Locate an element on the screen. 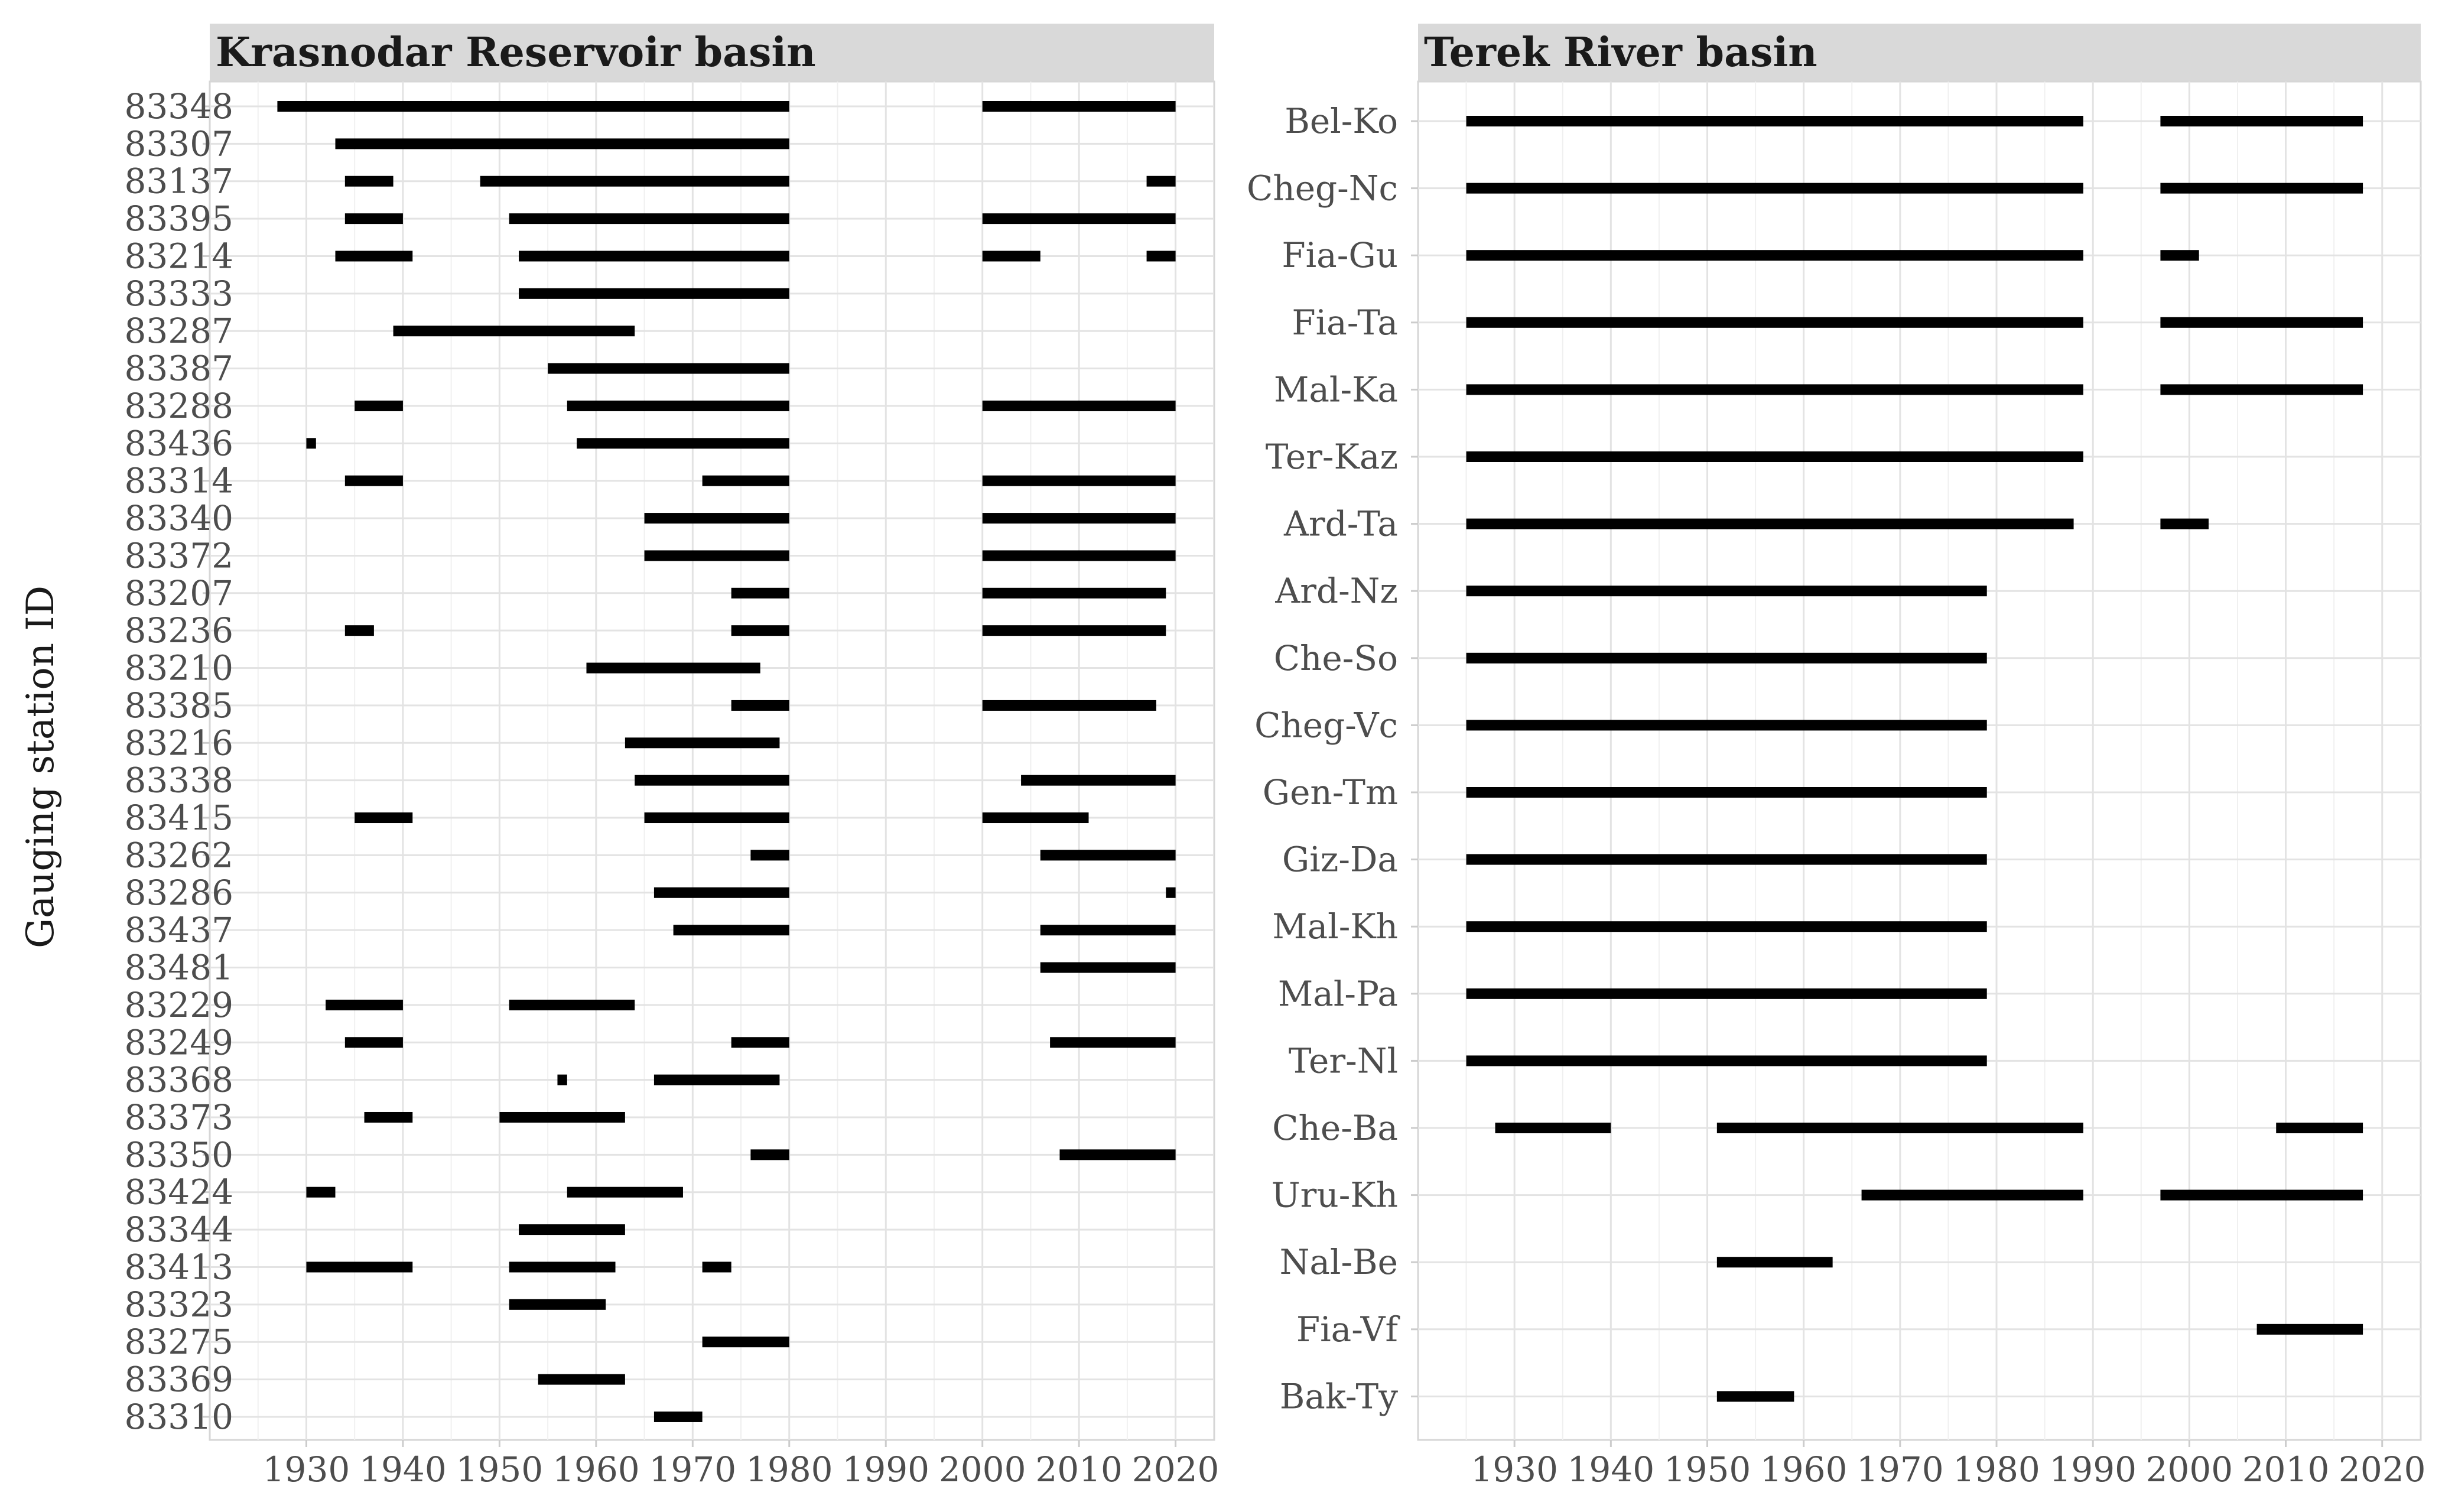 Image resolution: width=2442 pixels, height=1512 pixels. y-tick-label: 83385 is located at coordinates (179, 705).